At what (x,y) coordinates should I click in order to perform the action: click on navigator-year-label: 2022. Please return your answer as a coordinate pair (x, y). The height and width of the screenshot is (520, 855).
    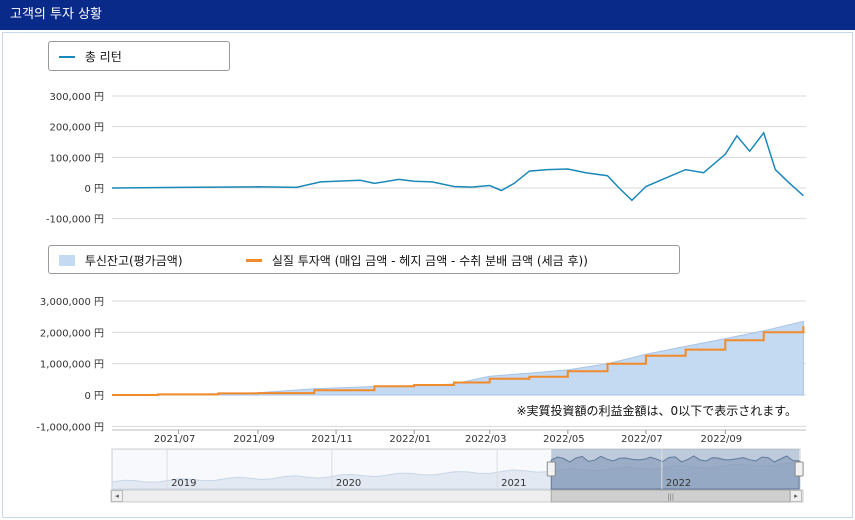
    Looking at the image, I should click on (678, 483).